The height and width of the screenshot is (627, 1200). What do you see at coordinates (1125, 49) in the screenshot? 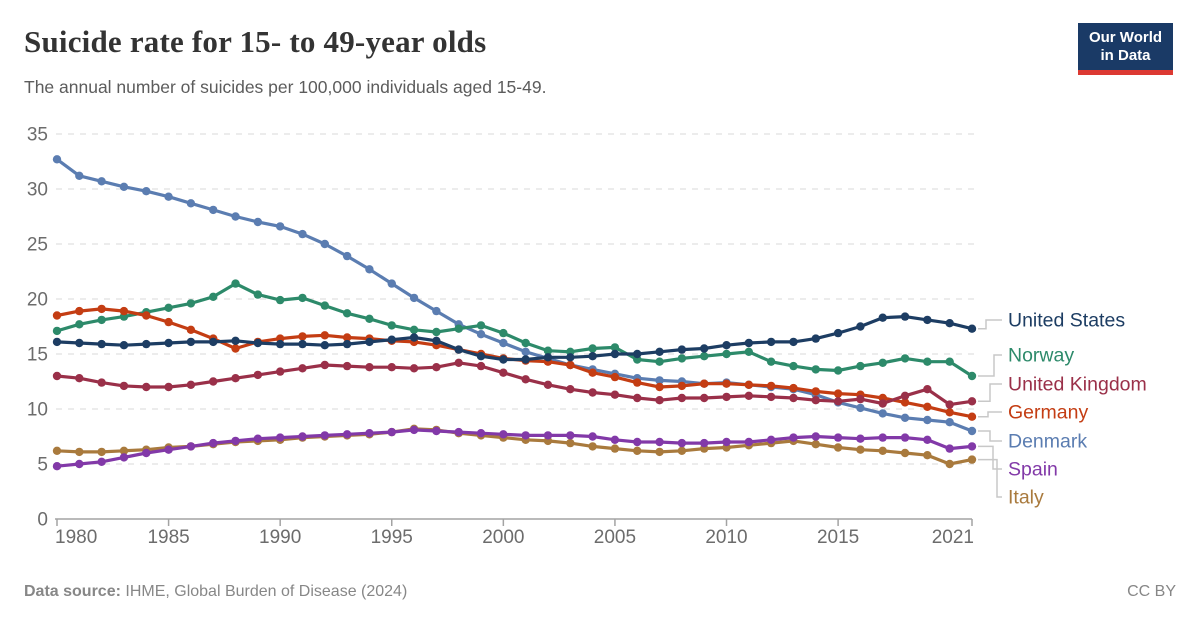
I see `owid-logo: Our World in Data` at bounding box center [1125, 49].